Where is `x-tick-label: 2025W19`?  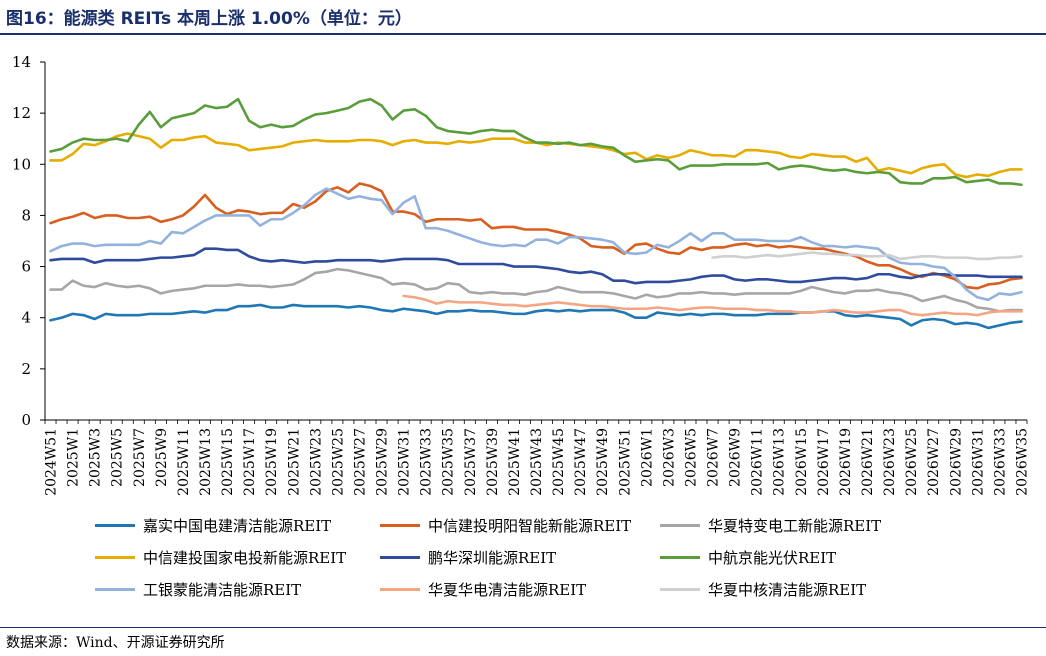 x-tick-label: 2025W19 is located at coordinates (272, 462).